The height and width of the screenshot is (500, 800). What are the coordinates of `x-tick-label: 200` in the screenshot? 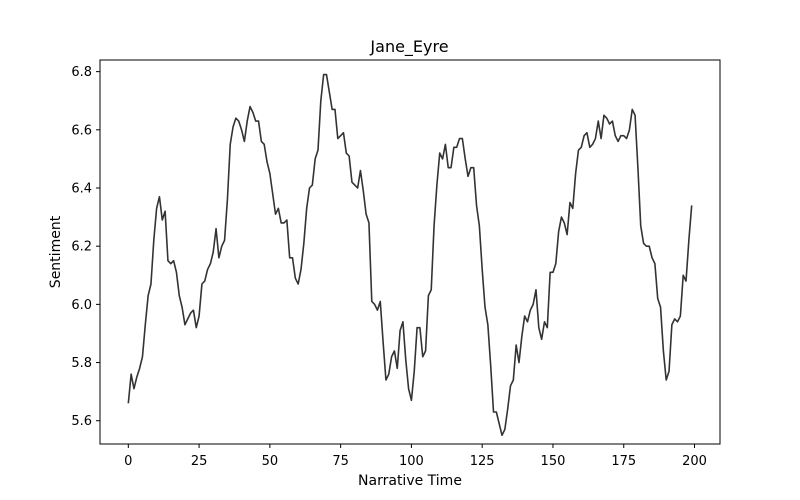 It's located at (694, 461).